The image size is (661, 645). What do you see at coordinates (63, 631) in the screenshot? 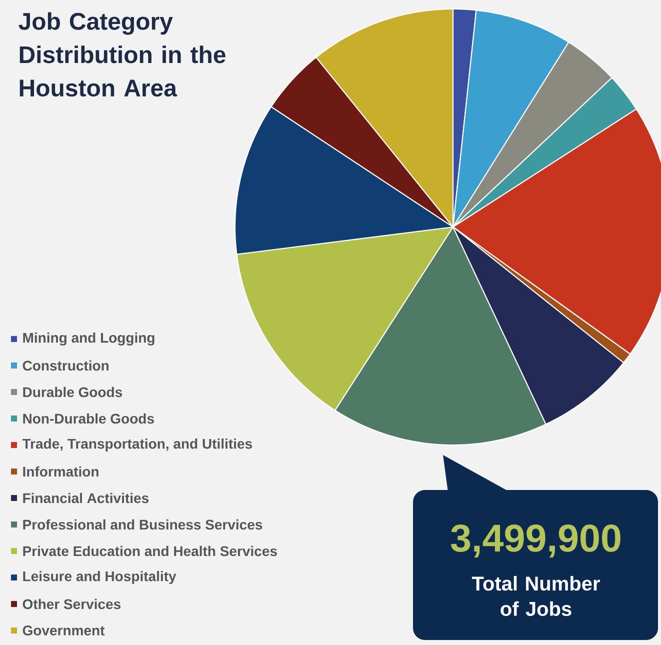
I see `legend-label: Government` at bounding box center [63, 631].